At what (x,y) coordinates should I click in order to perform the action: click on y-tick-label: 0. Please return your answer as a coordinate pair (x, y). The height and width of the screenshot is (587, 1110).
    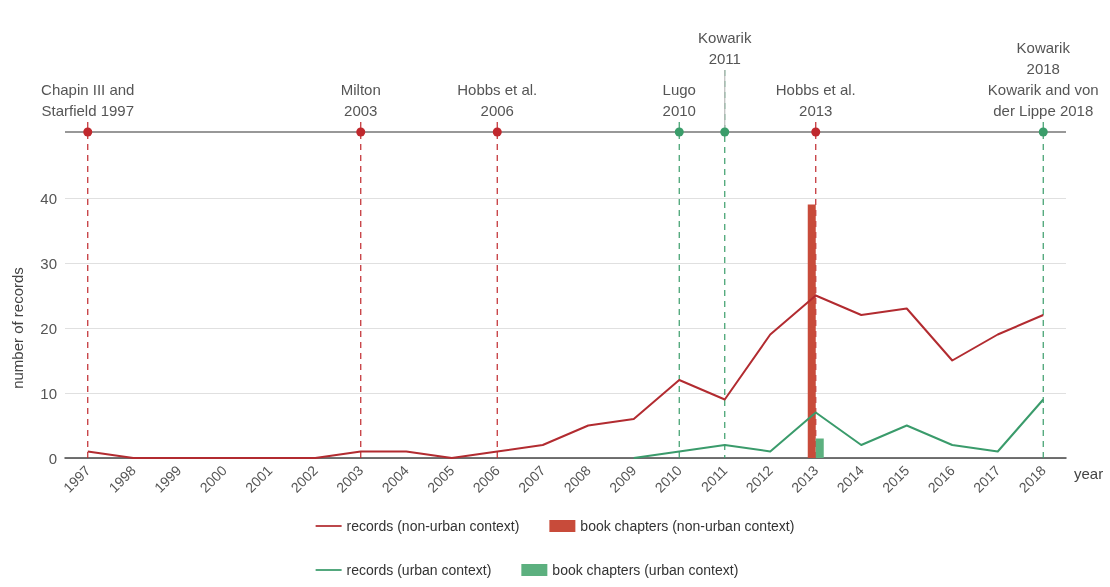
    Looking at the image, I should click on (52, 458).